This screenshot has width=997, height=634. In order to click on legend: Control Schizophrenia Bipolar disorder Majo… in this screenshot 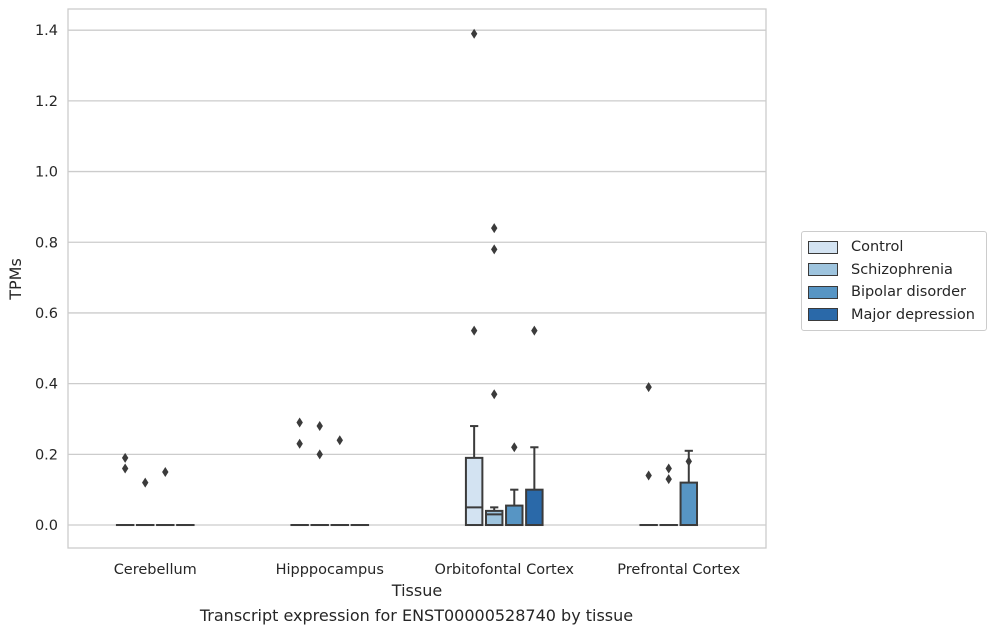, I will do `click(894, 281)`.